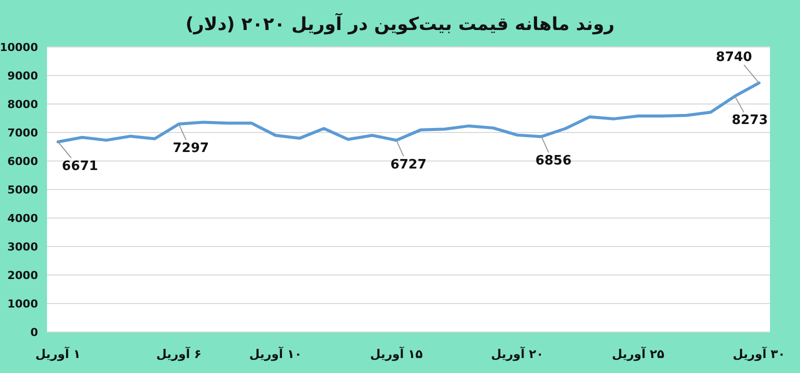 The height and width of the screenshot is (373, 800). What do you see at coordinates (19, 47) in the screenshot?
I see `y-tick-label: 10000` at bounding box center [19, 47].